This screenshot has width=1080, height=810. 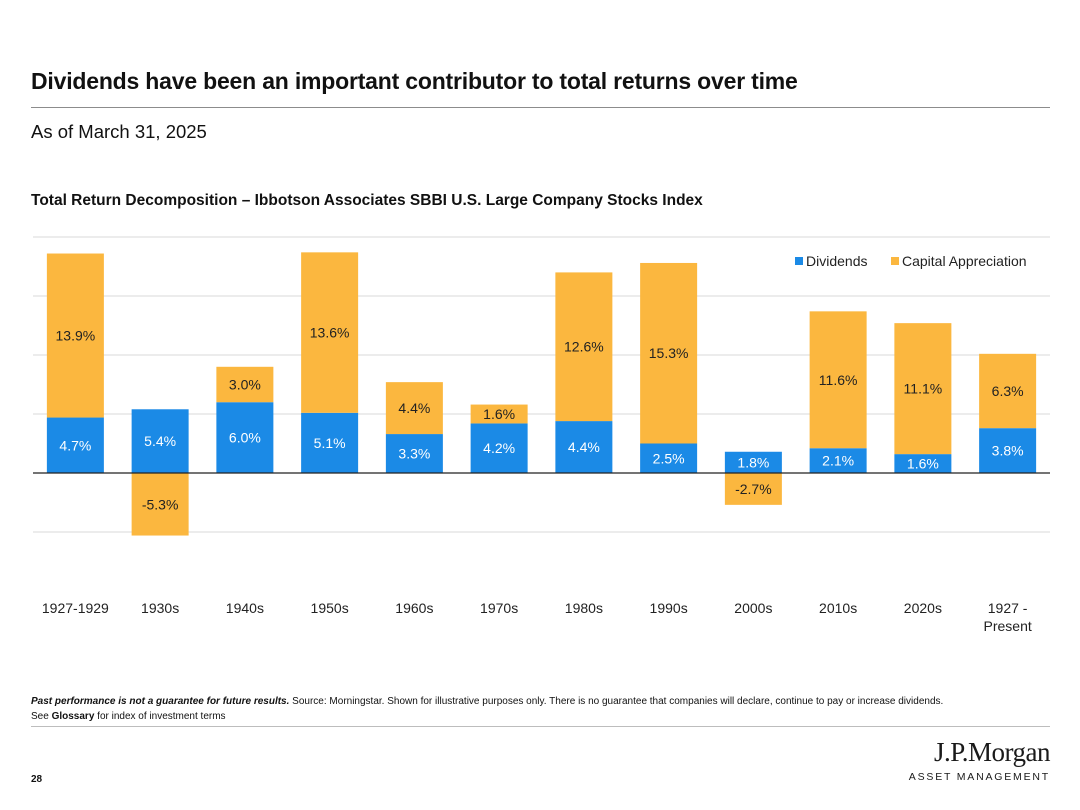 What do you see at coordinates (669, 608) in the screenshot?
I see `category-label: 1990s` at bounding box center [669, 608].